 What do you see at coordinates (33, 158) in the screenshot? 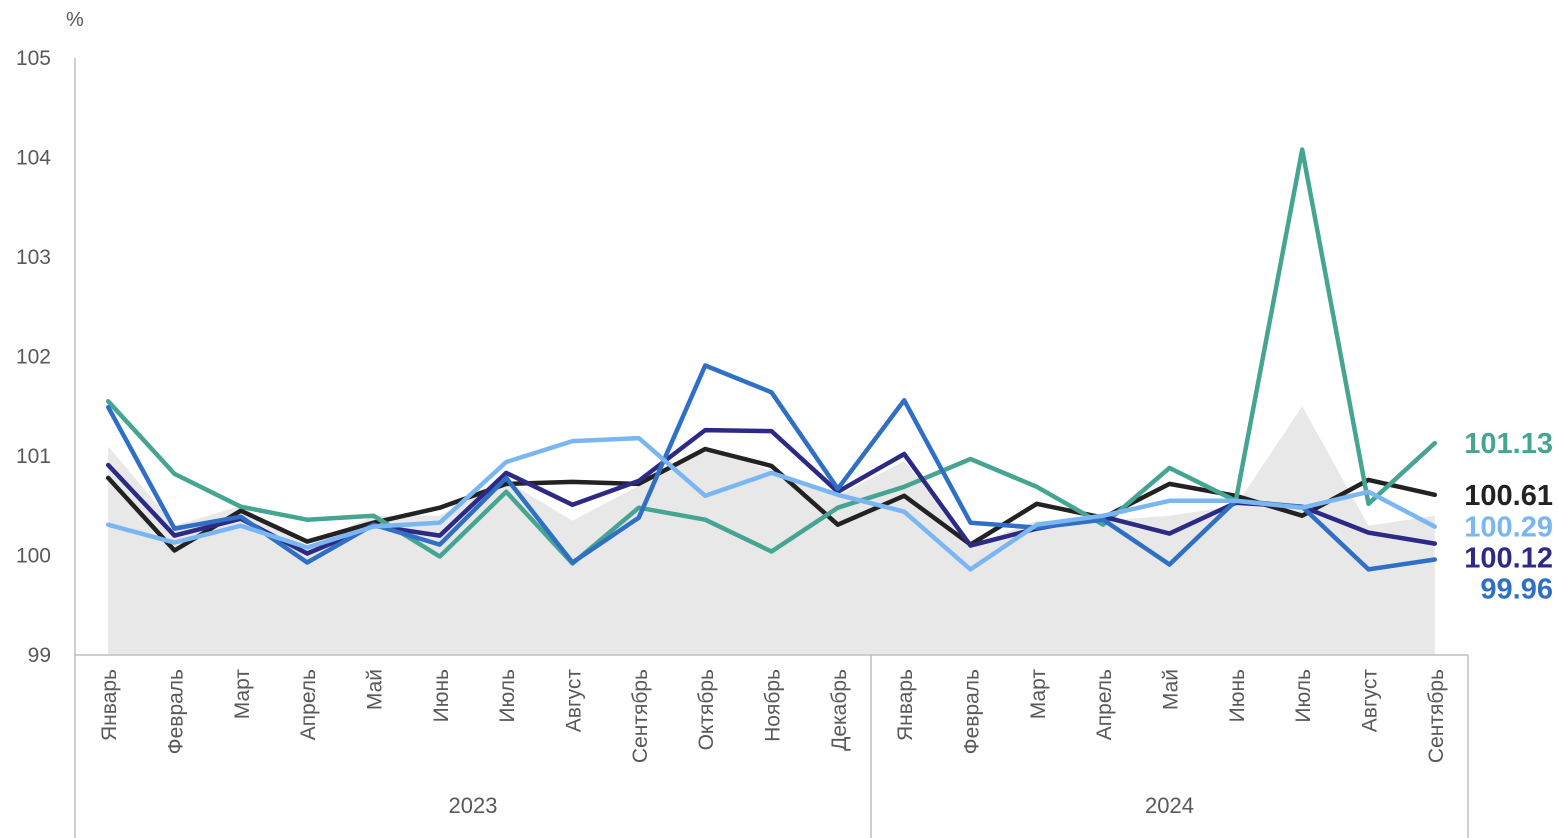
I see `y-tick-label: 104` at bounding box center [33, 158].